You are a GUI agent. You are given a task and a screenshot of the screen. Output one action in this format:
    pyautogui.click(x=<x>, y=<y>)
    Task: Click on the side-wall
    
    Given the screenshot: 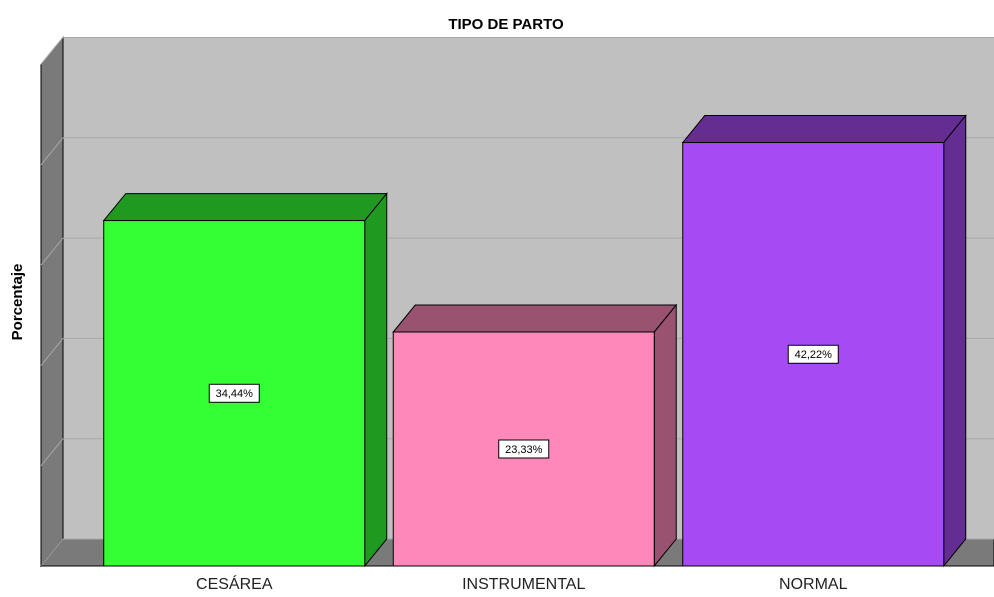 What is the action you would take?
    pyautogui.click(x=52, y=302)
    